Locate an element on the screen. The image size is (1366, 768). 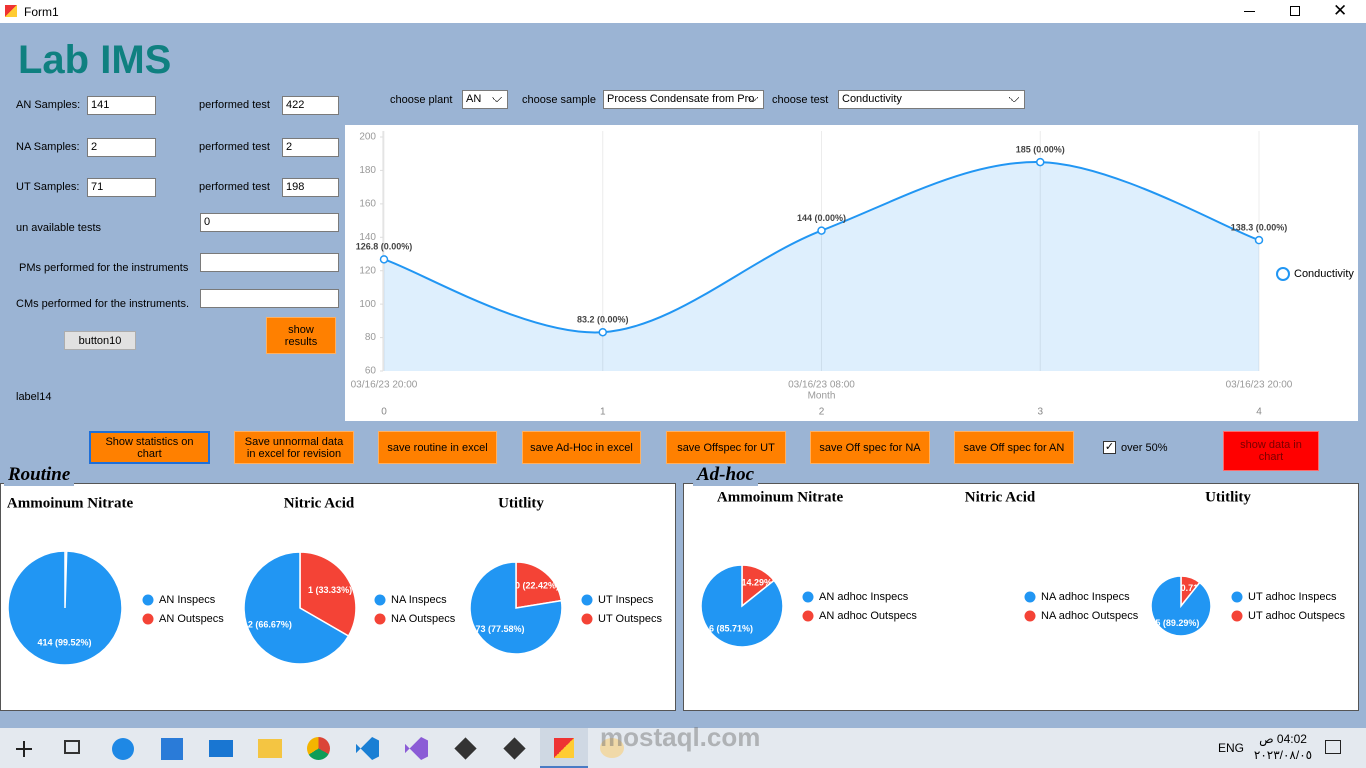
checkbox: ✓ is located at coordinates (1109, 447).